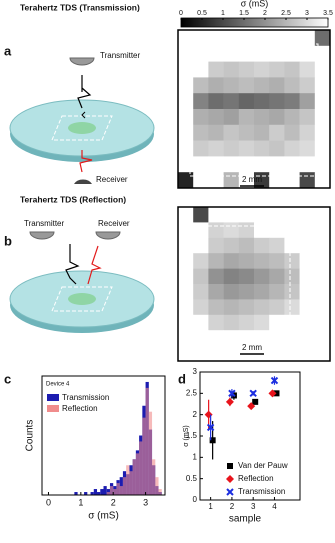 The height and width of the screenshot is (543, 335). What do you see at coordinates (8, 240) in the screenshot?
I see `panel-label: b` at bounding box center [8, 240].